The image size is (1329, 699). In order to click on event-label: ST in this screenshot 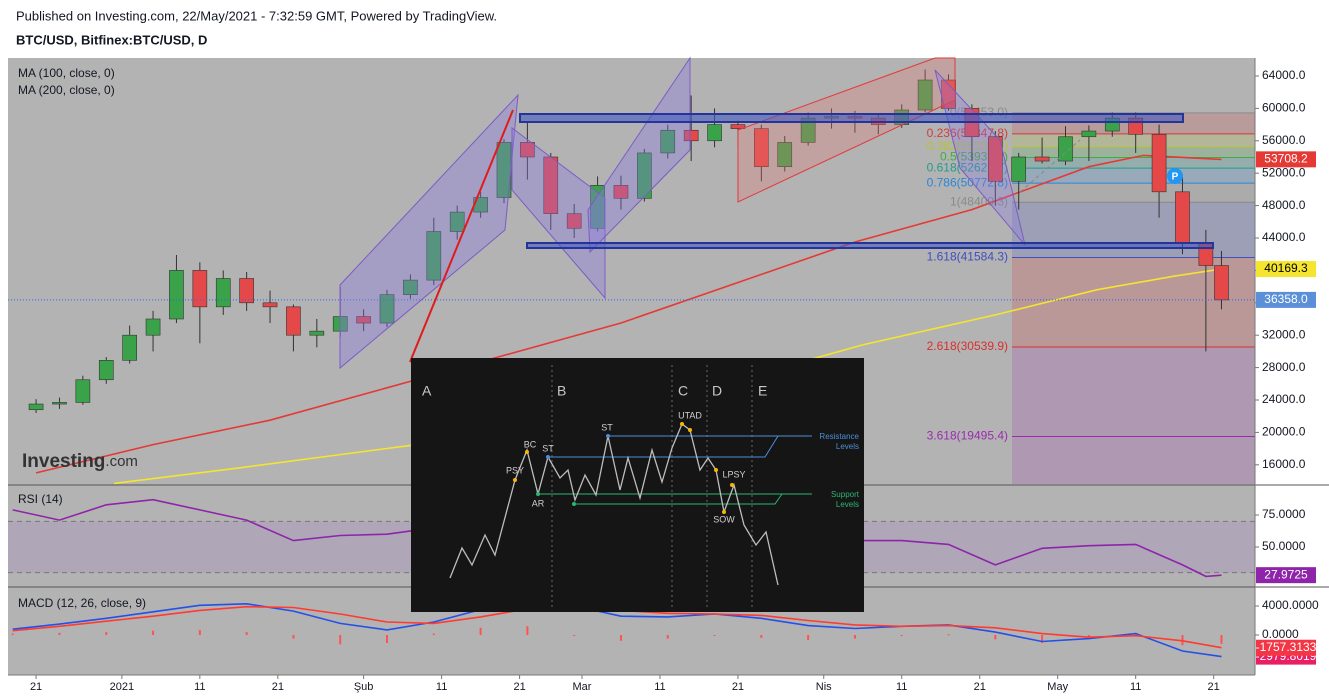, I will do `click(607, 427)`.